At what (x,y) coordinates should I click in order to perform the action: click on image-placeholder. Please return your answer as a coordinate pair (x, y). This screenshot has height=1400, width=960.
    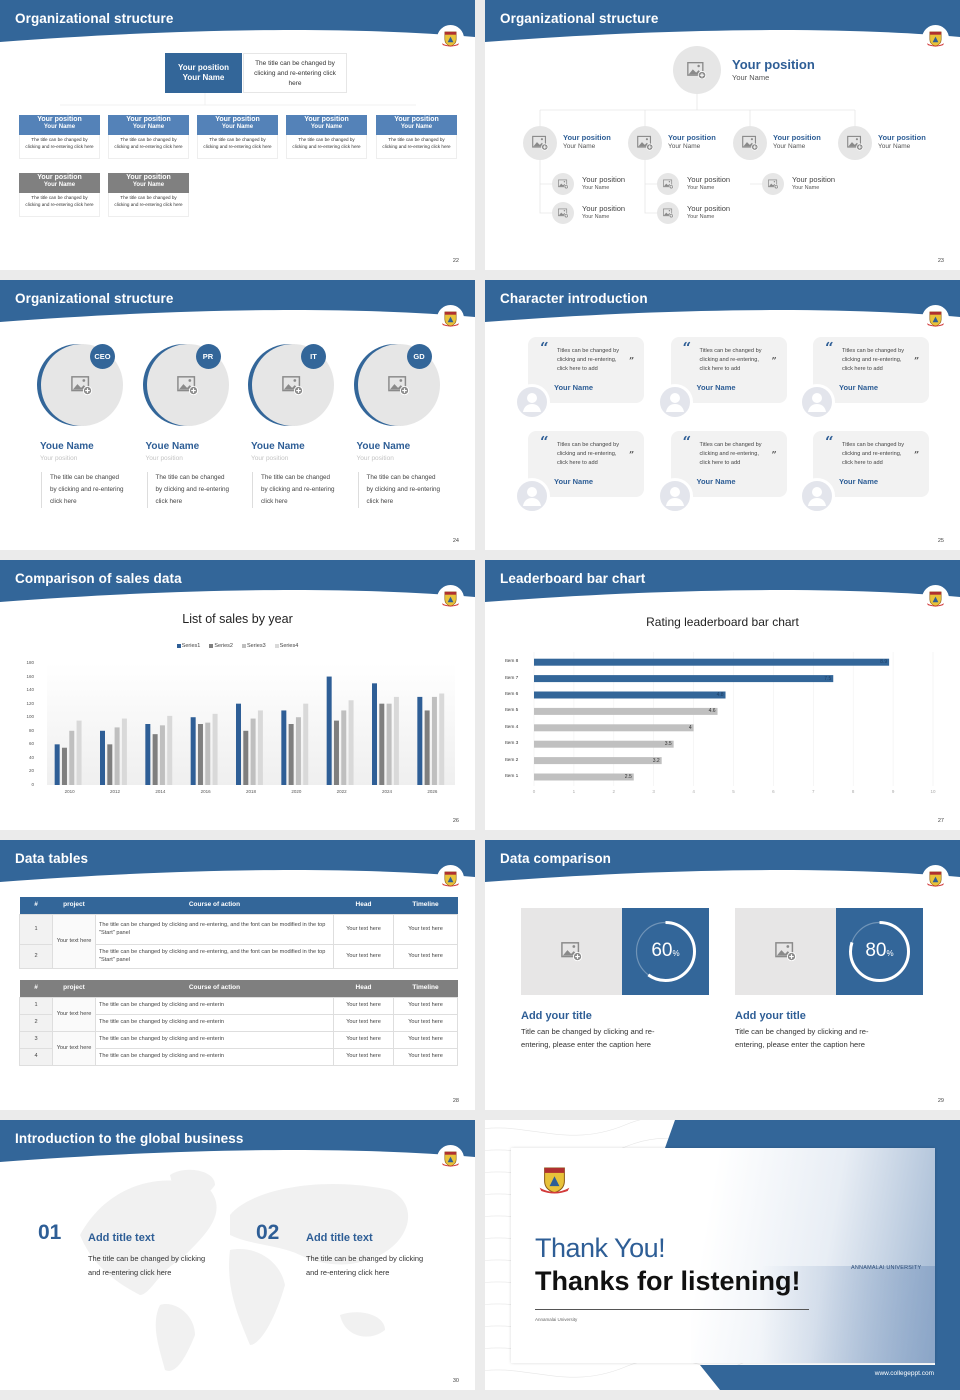
    Looking at the image, I should click on (785, 951).